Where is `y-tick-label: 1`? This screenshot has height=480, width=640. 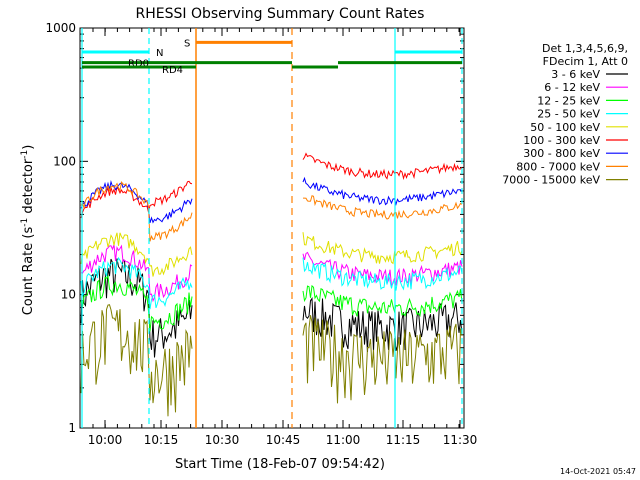
y-tick-label: 1 is located at coordinates (72, 428).